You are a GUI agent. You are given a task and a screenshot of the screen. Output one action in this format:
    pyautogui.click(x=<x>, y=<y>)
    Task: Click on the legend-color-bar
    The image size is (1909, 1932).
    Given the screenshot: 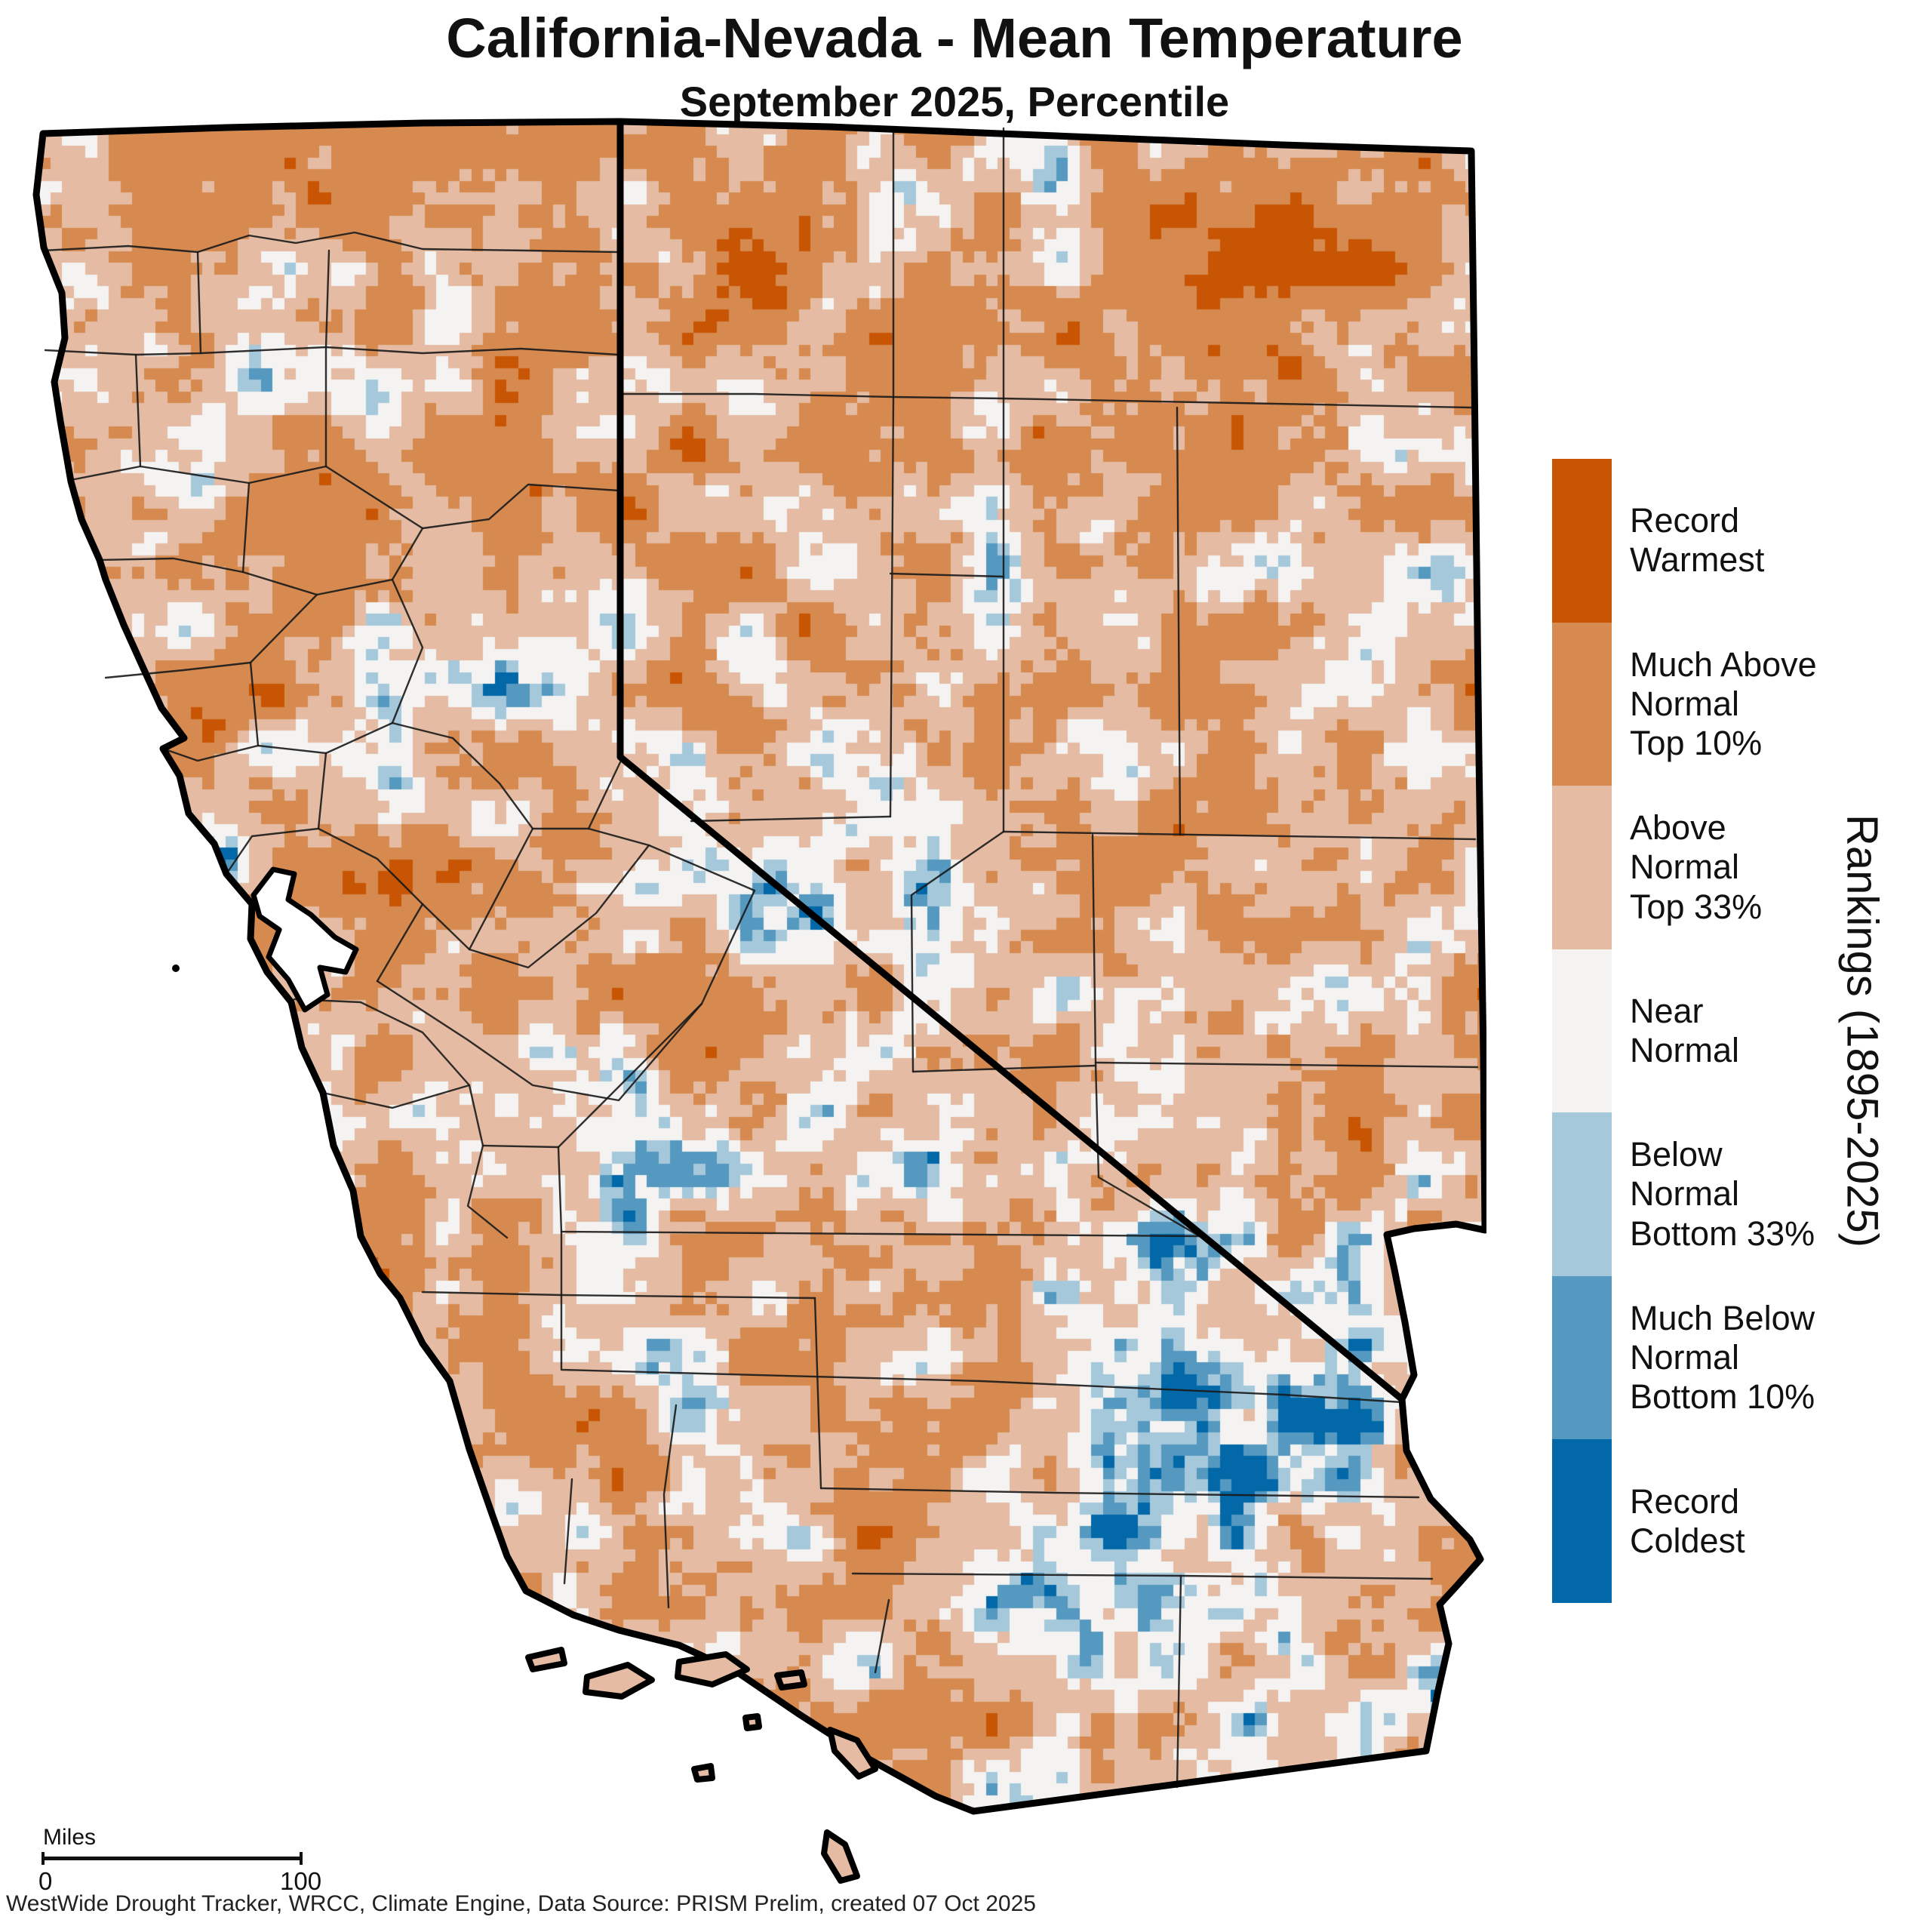 What is the action you would take?
    pyautogui.click(x=1582, y=1031)
    